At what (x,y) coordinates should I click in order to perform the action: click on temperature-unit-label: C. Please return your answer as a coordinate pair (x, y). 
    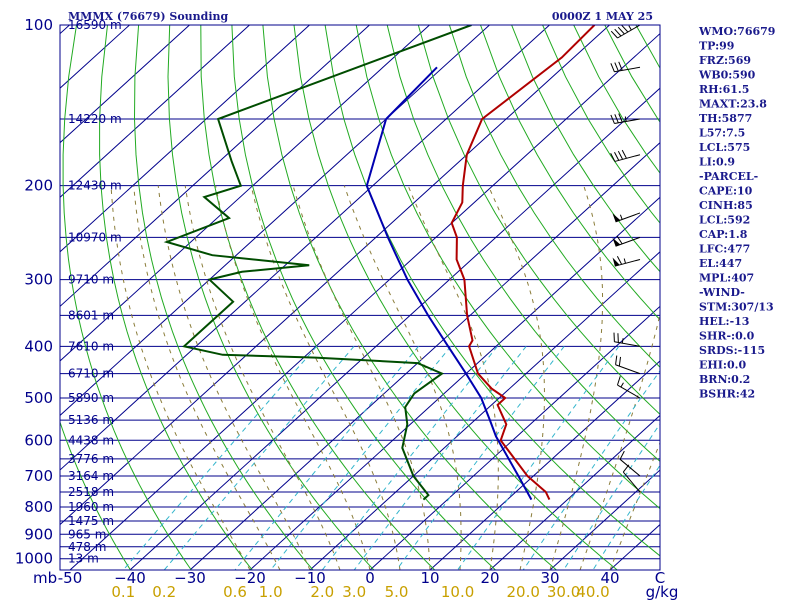
    Looking at the image, I should click on (660, 578).